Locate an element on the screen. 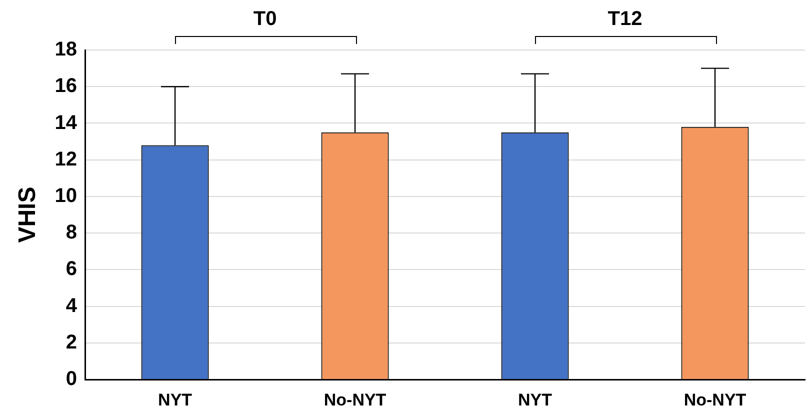 The image size is (810, 414). y-tick-label: 4 is located at coordinates (72, 305).